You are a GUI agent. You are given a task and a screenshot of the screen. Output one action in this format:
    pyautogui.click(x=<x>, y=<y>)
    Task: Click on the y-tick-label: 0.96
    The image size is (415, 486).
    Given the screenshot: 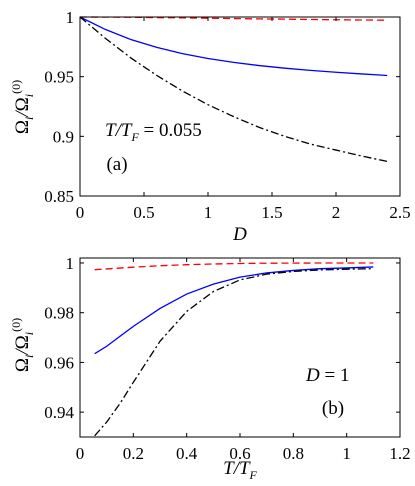 What is the action you would take?
    pyautogui.click(x=59, y=362)
    